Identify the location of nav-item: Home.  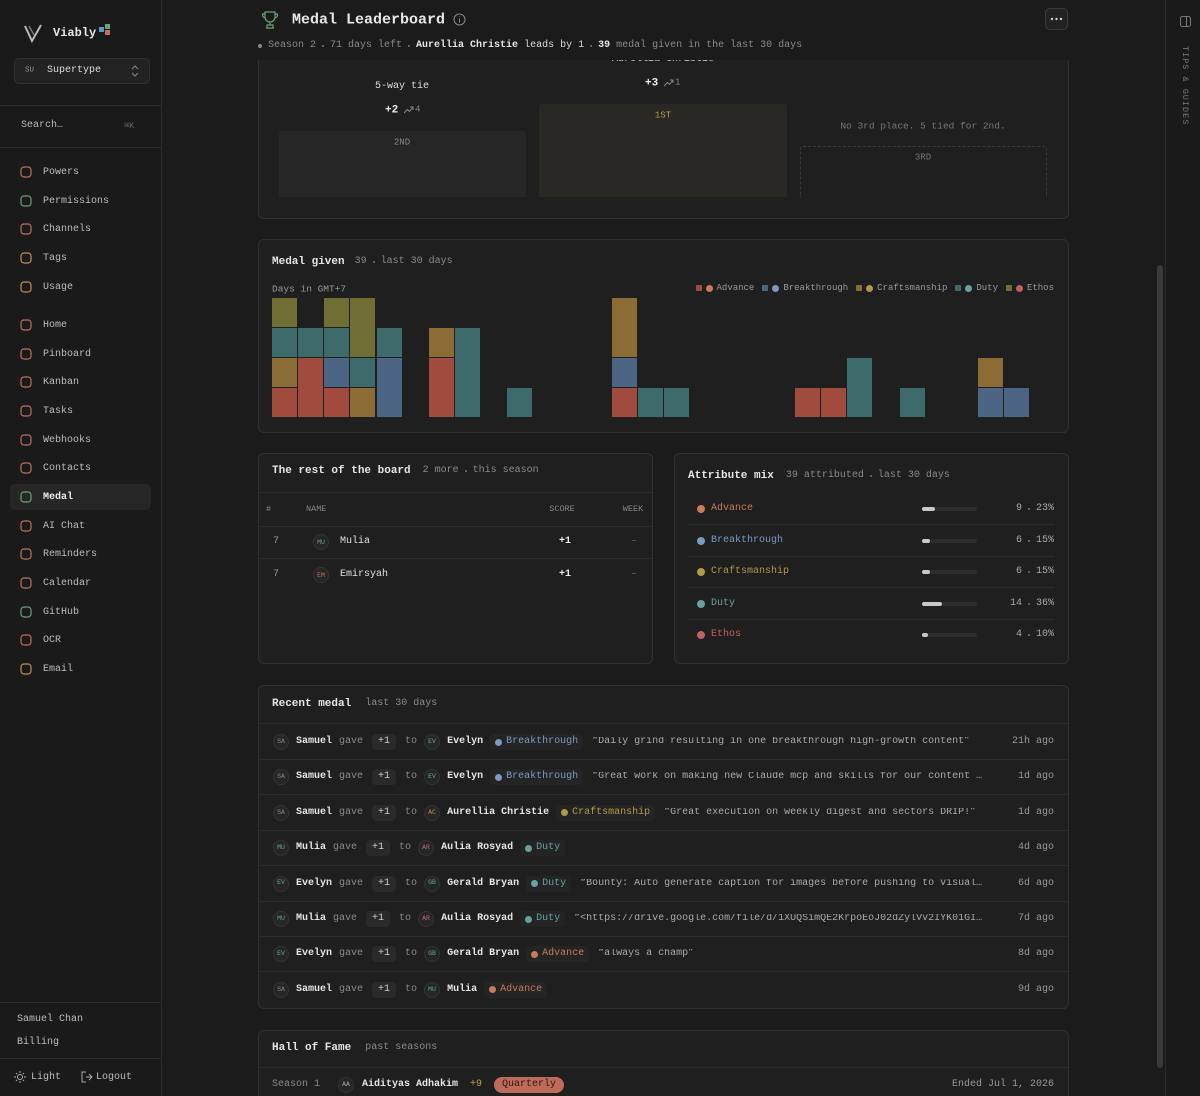
(55, 325).